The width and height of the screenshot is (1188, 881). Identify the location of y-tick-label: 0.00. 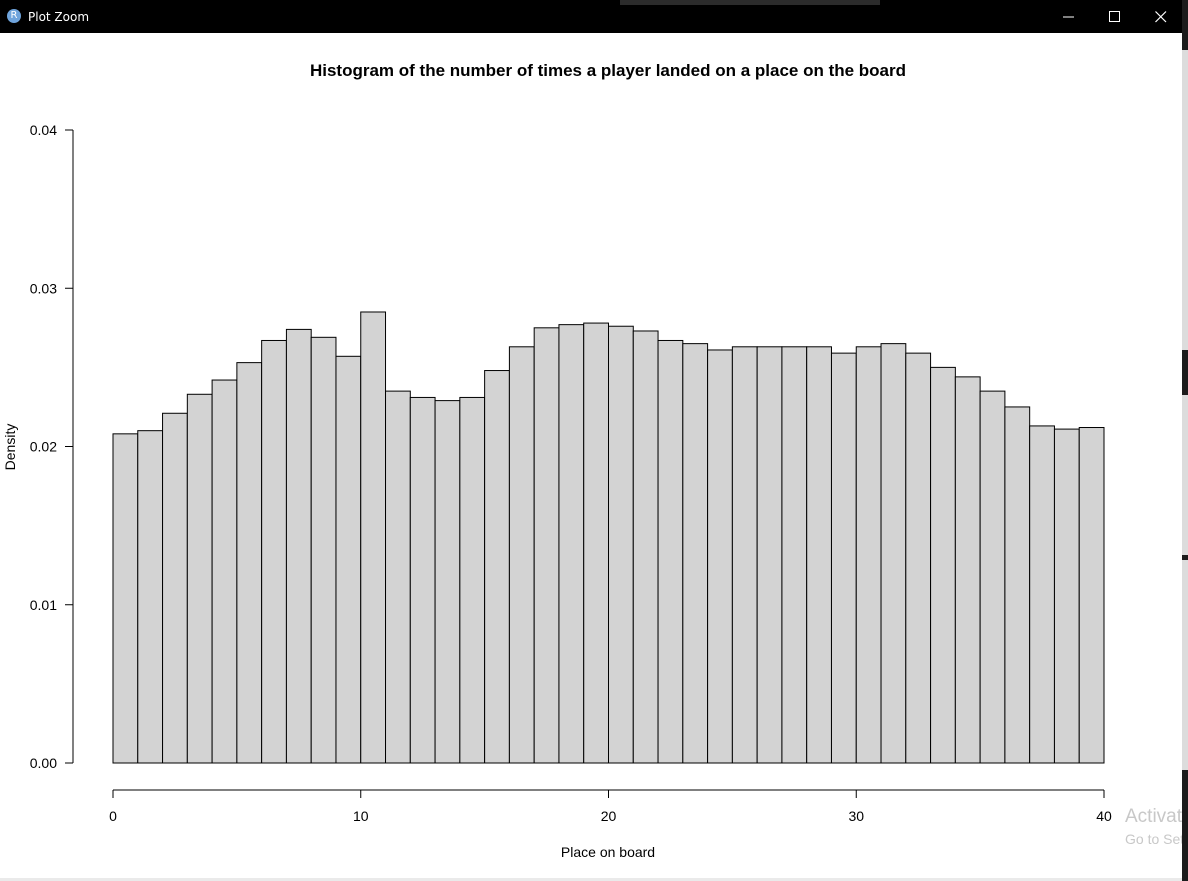
(43, 763).